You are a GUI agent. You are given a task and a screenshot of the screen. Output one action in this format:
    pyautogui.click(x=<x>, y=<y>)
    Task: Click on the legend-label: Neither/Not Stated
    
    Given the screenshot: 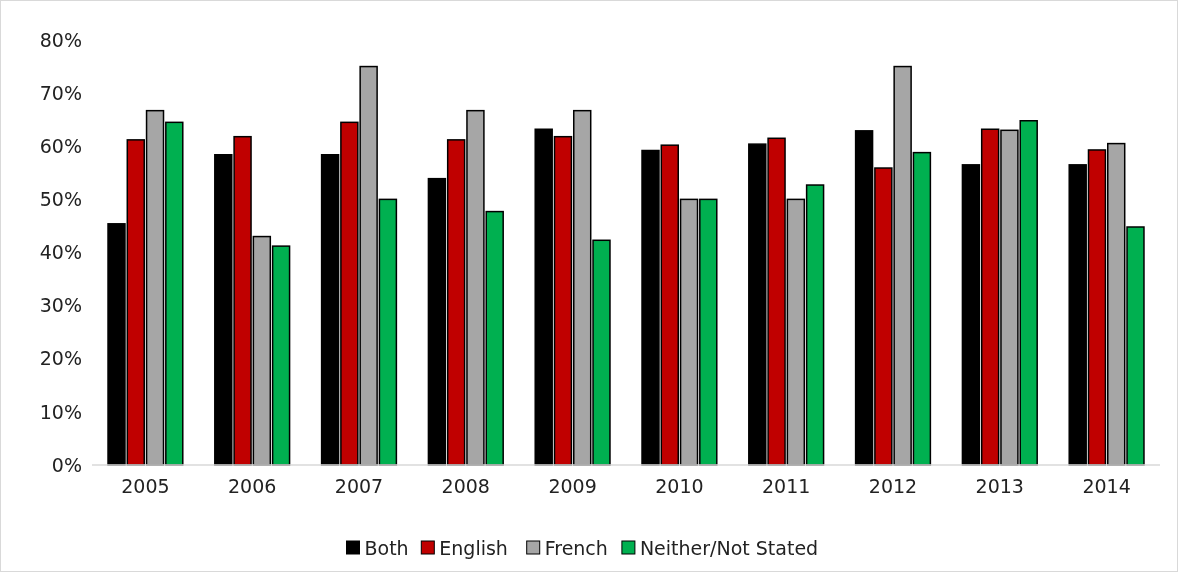 What is the action you would take?
    pyautogui.click(x=729, y=547)
    